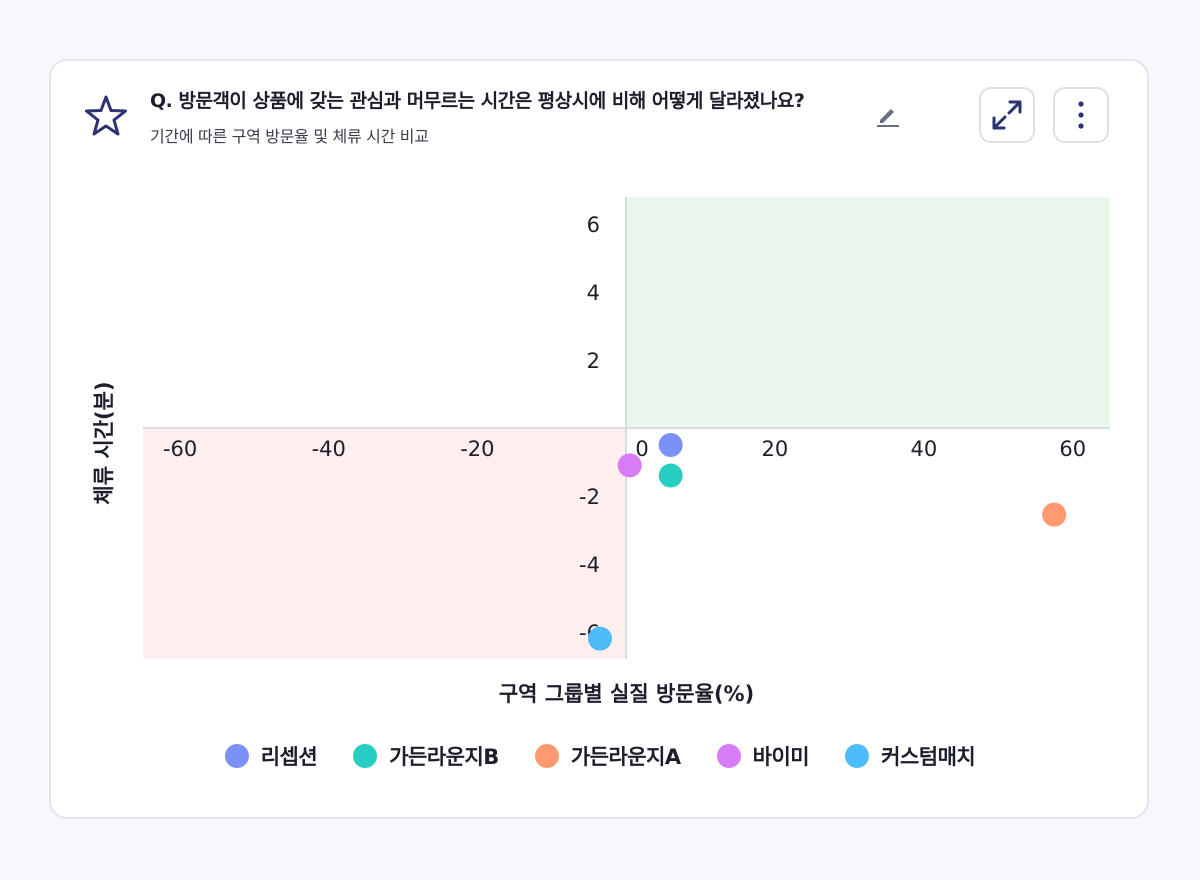  Describe the element at coordinates (289, 136) in the screenshot. I see `card-subtitle: 기간에 따른 구역 방문율 및 체류 시간 비교` at that location.